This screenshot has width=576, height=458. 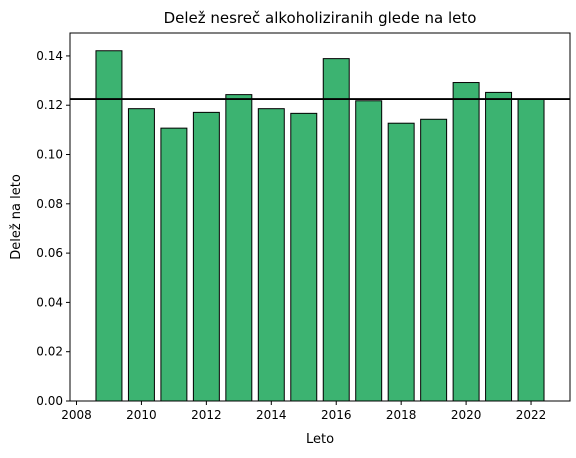 I want to click on bar-2011, so click(x=174, y=264).